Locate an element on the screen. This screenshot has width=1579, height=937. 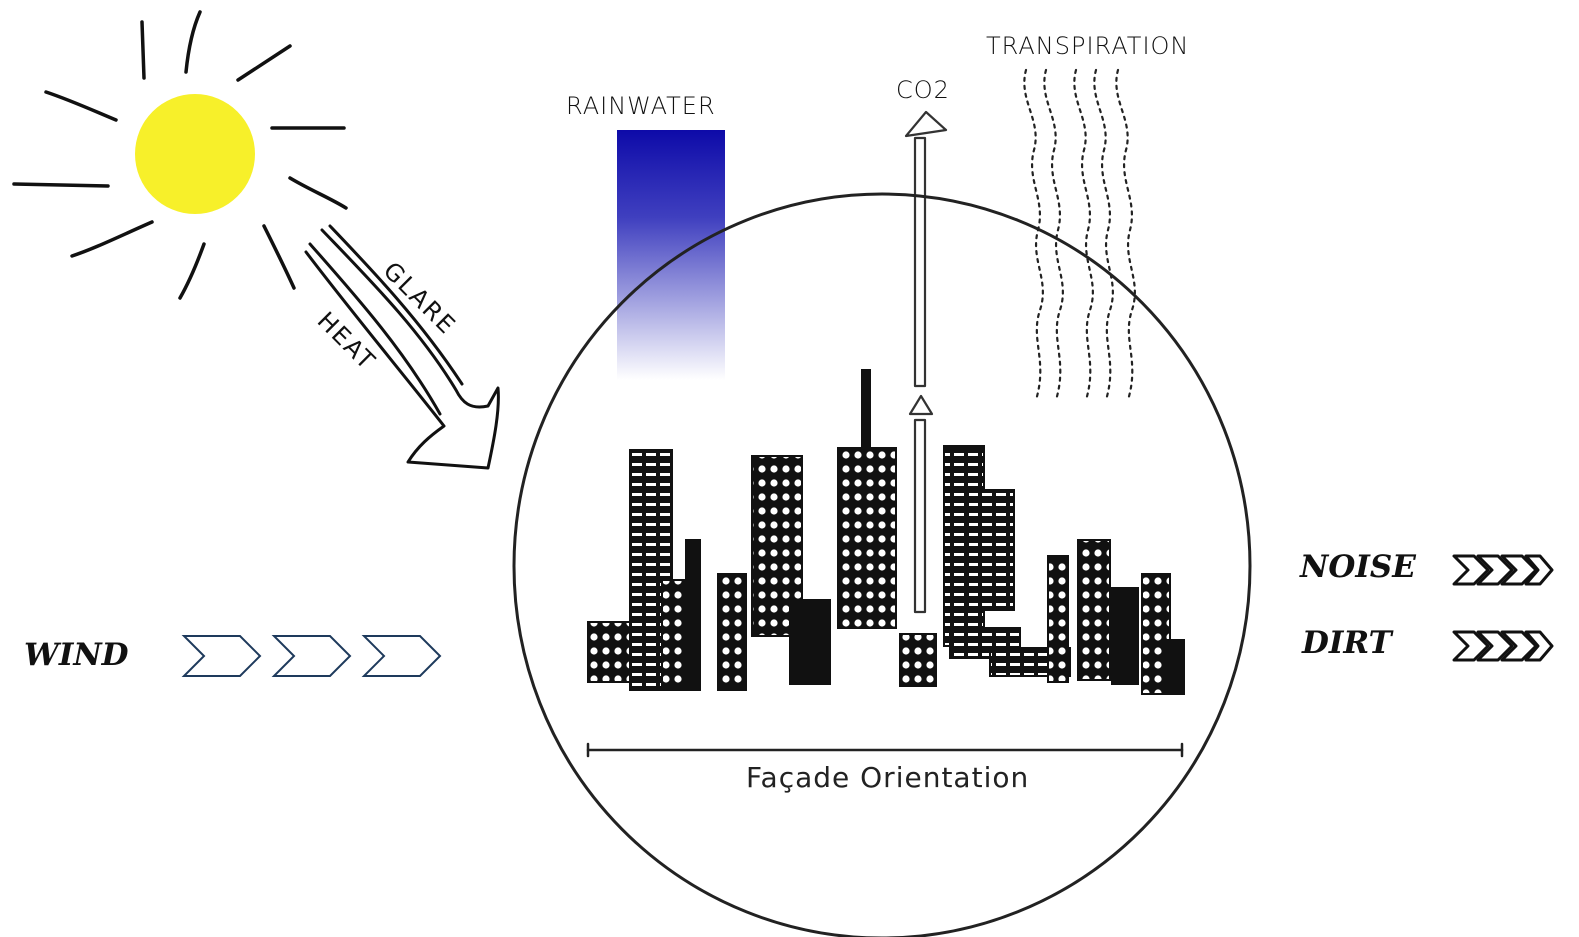
dirt-chevrons is located at coordinates (1503, 646).